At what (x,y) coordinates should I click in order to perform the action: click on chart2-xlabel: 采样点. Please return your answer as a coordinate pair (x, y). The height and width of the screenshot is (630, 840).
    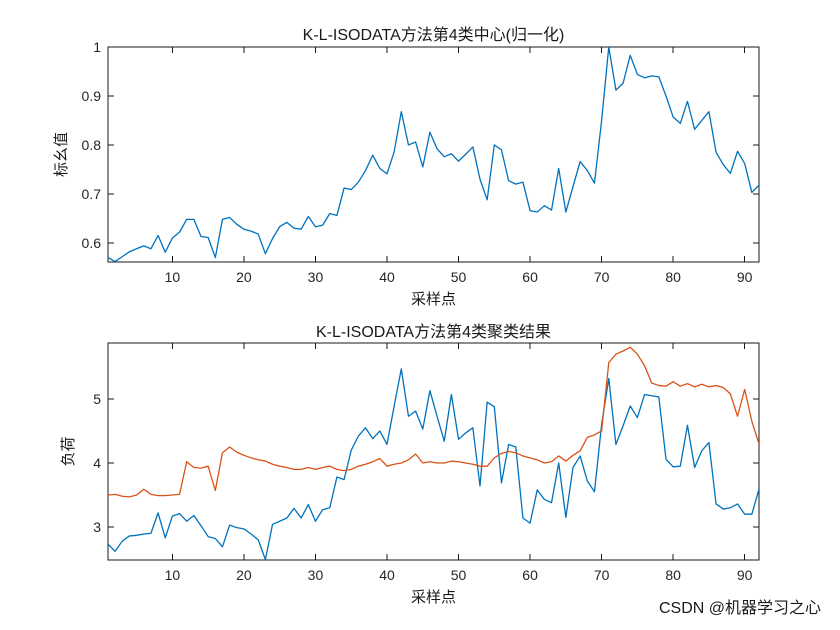
    Looking at the image, I should click on (433, 597).